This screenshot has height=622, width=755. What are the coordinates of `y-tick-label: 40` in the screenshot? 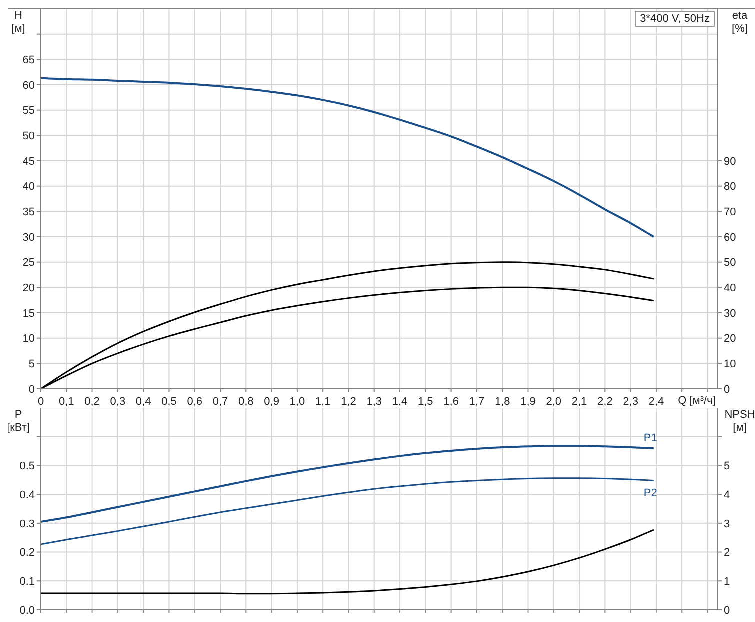 It's located at (28, 187).